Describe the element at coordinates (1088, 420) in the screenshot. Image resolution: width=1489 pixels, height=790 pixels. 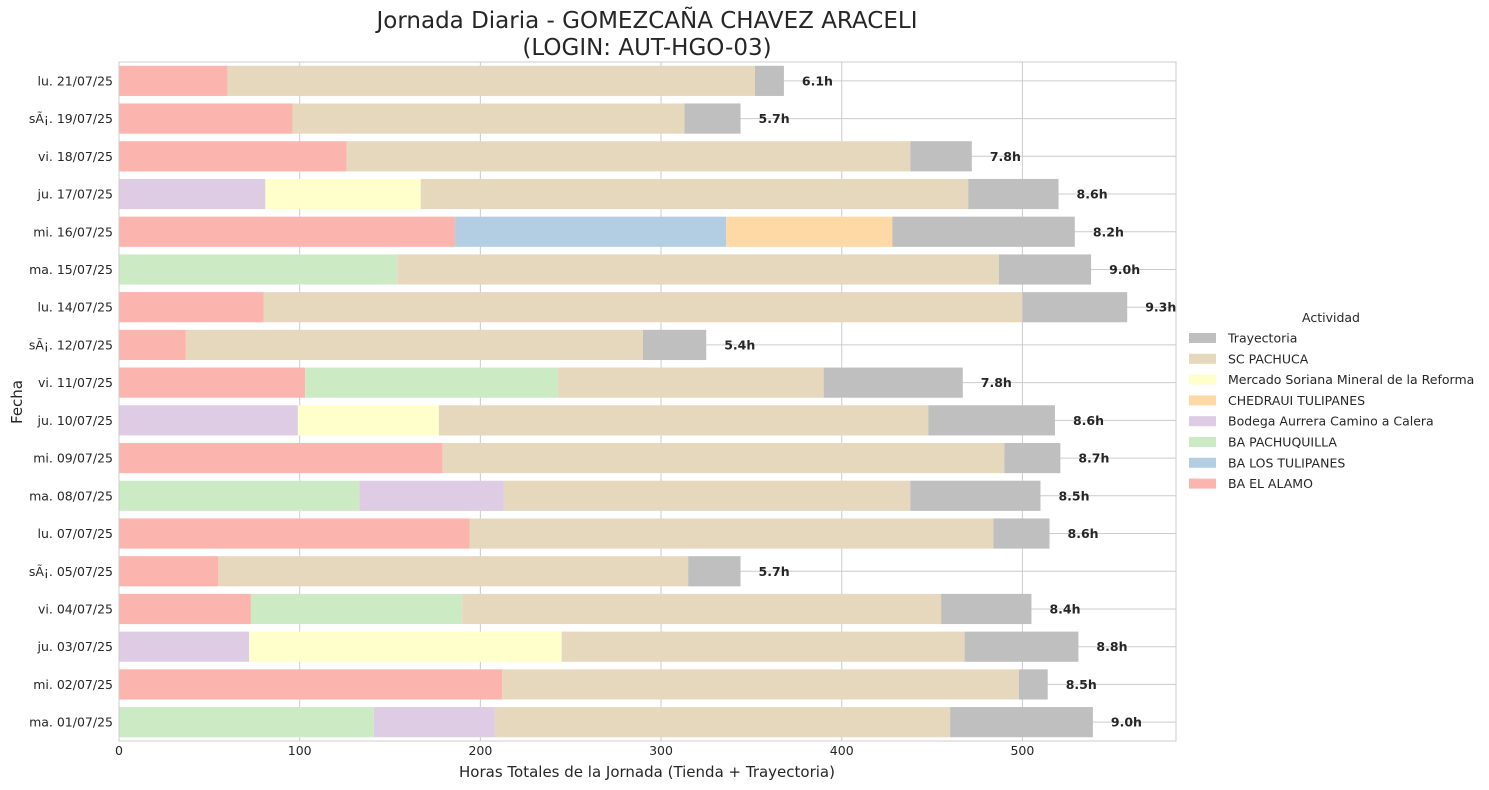
I see `bar-total-label: 8.6h` at that location.